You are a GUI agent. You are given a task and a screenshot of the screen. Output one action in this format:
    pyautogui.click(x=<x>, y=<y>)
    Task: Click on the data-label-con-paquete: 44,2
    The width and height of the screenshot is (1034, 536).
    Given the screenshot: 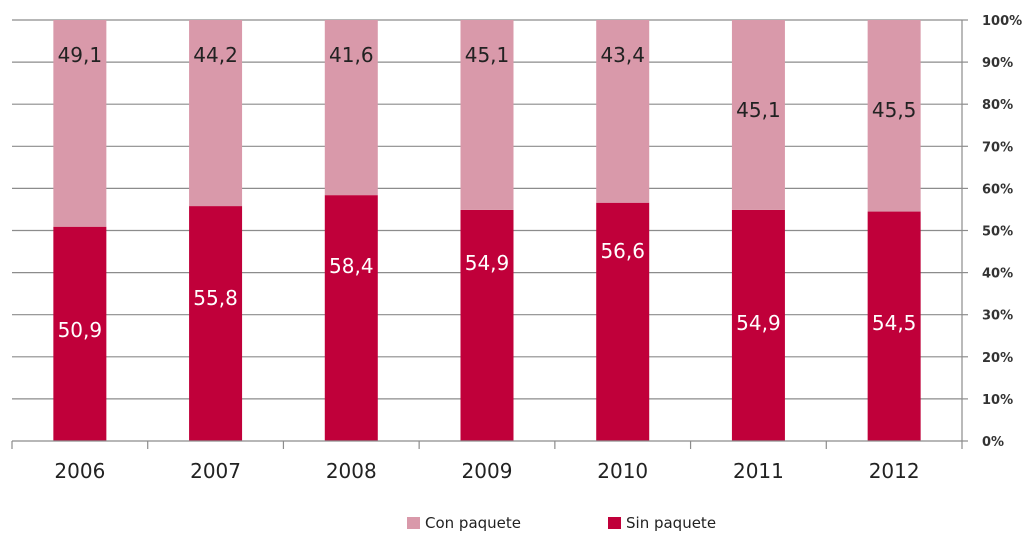 What is the action you would take?
    pyautogui.click(x=215, y=55)
    